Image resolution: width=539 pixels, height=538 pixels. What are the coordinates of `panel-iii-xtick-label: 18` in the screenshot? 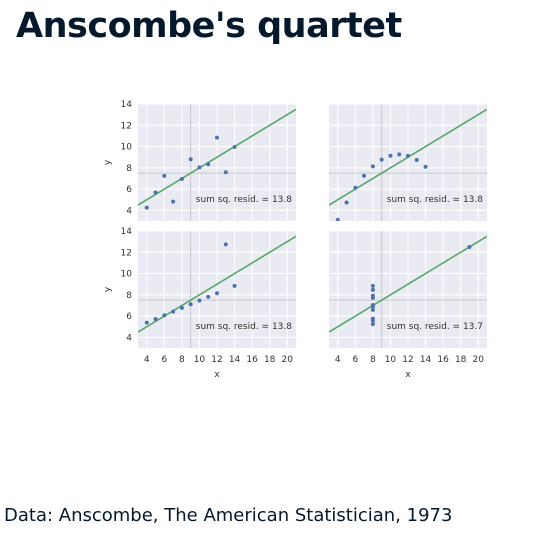 It's located at (270, 360).